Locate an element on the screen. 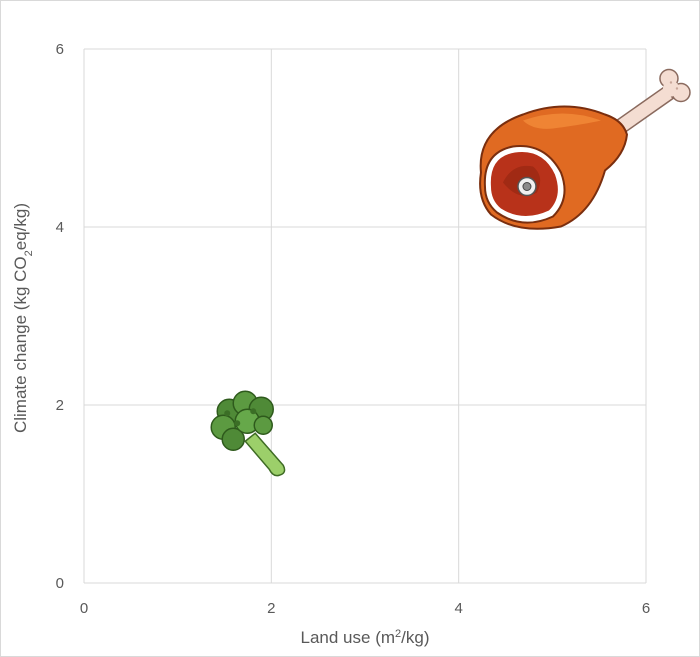  y-tick-label: 2 is located at coordinates (60, 405).